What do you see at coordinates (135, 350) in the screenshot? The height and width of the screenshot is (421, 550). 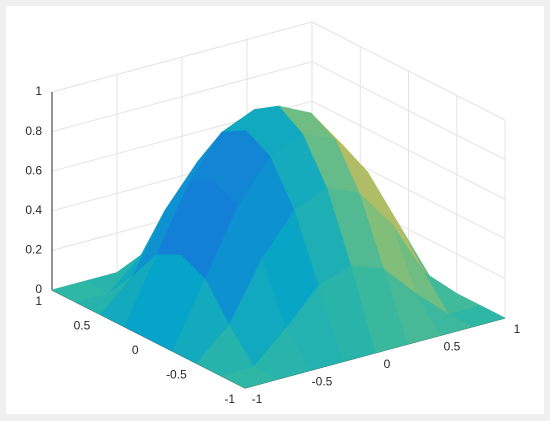 I see `y-tick-label: 0` at bounding box center [135, 350].